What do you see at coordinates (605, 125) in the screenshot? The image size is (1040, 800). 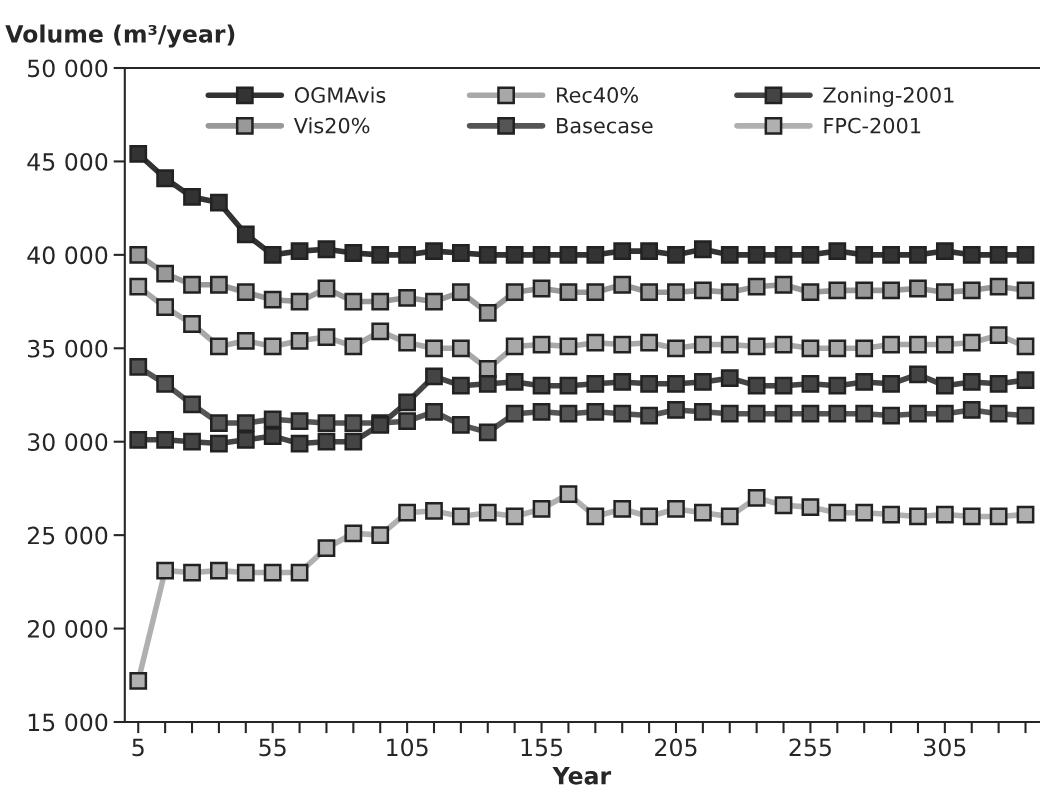 I see `legend-label: Basecase` at bounding box center [605, 125].